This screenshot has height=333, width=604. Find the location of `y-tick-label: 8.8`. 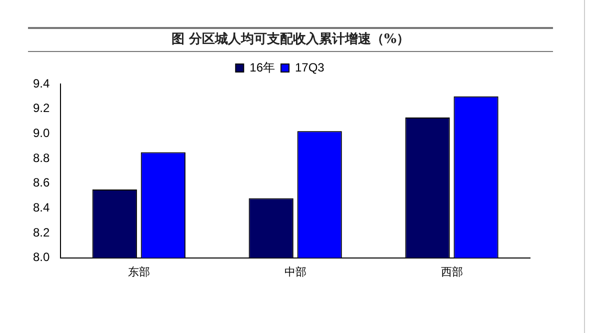

y-tick-label: 8.8 is located at coordinates (41, 157).